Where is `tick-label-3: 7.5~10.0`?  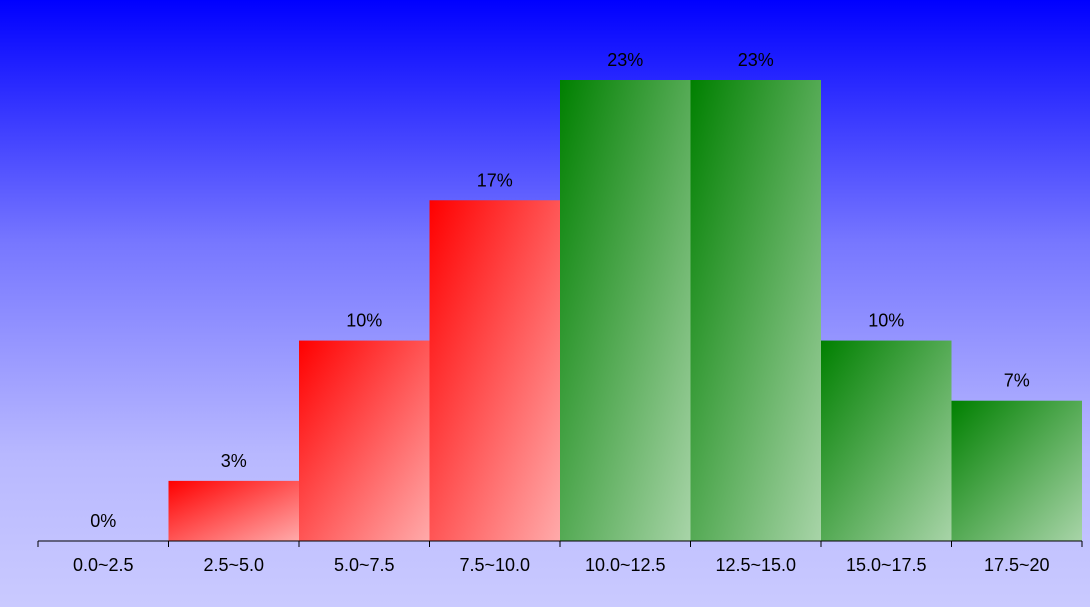
tick-label-3: 7.5~10.0 is located at coordinates (494, 565).